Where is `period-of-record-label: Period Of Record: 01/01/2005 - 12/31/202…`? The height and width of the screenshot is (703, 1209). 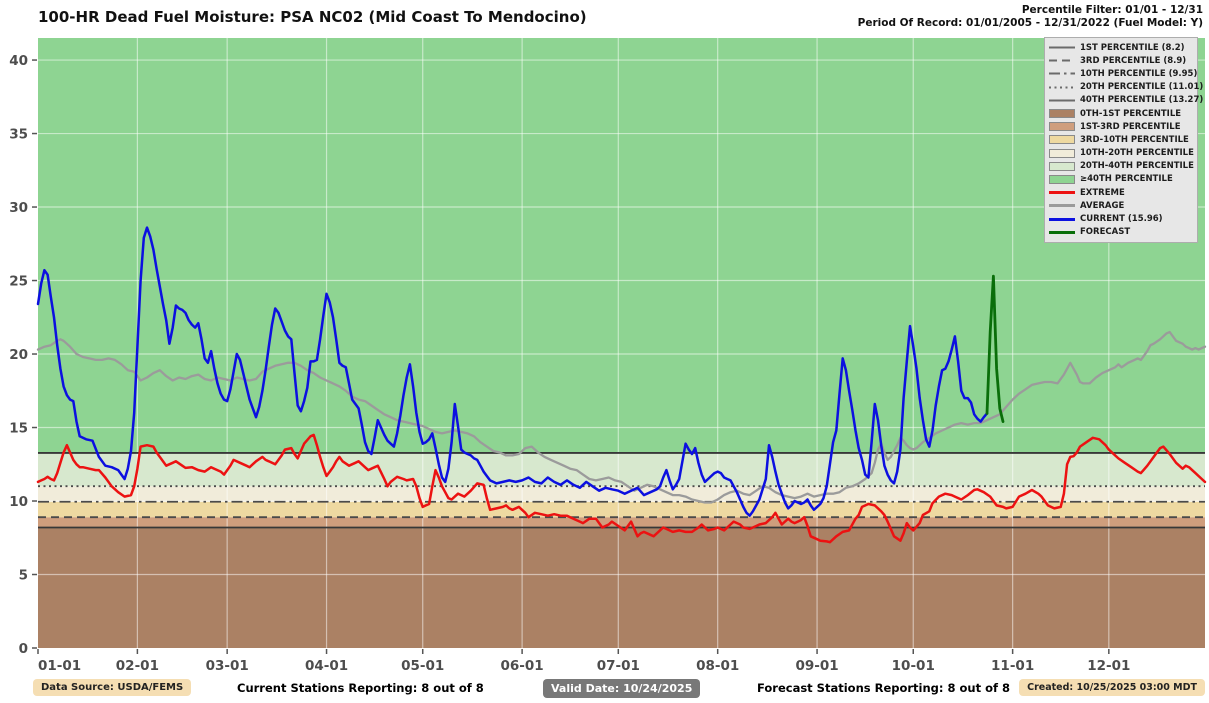 period-of-record-label: Period Of Record: 01/01/2005 - 12/31/202… is located at coordinates (1030, 23).